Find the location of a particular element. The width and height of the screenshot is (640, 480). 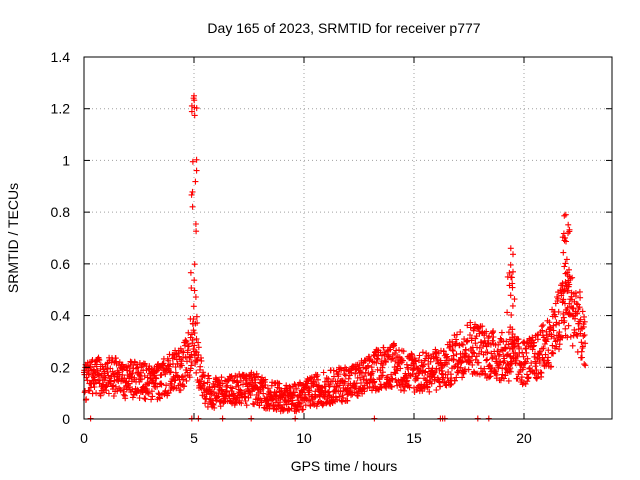

y-tick-label: 1 is located at coordinates (66, 160).